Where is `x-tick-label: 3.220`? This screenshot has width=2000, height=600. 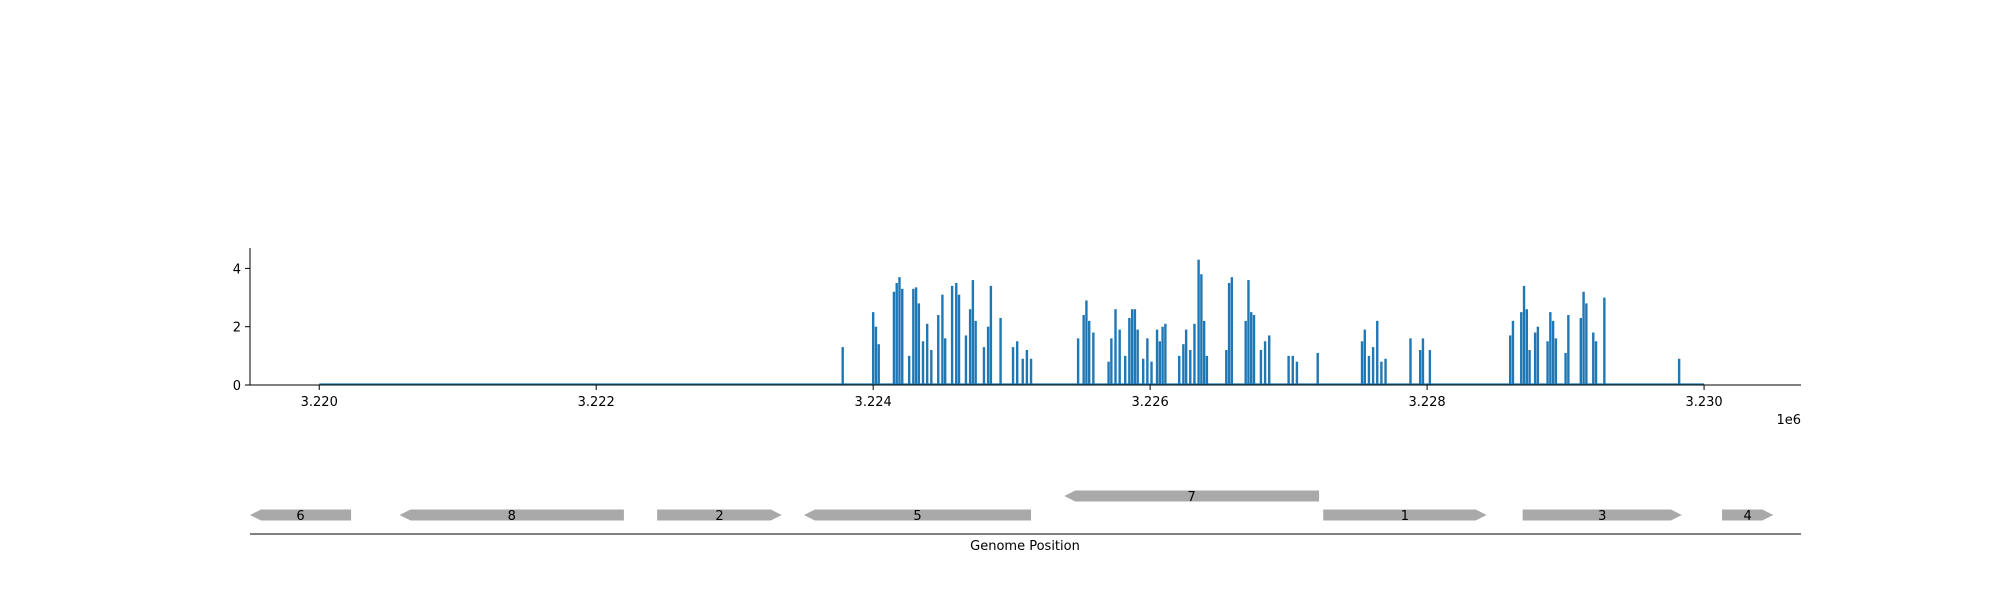 x-tick-label: 3.220 is located at coordinates (319, 402).